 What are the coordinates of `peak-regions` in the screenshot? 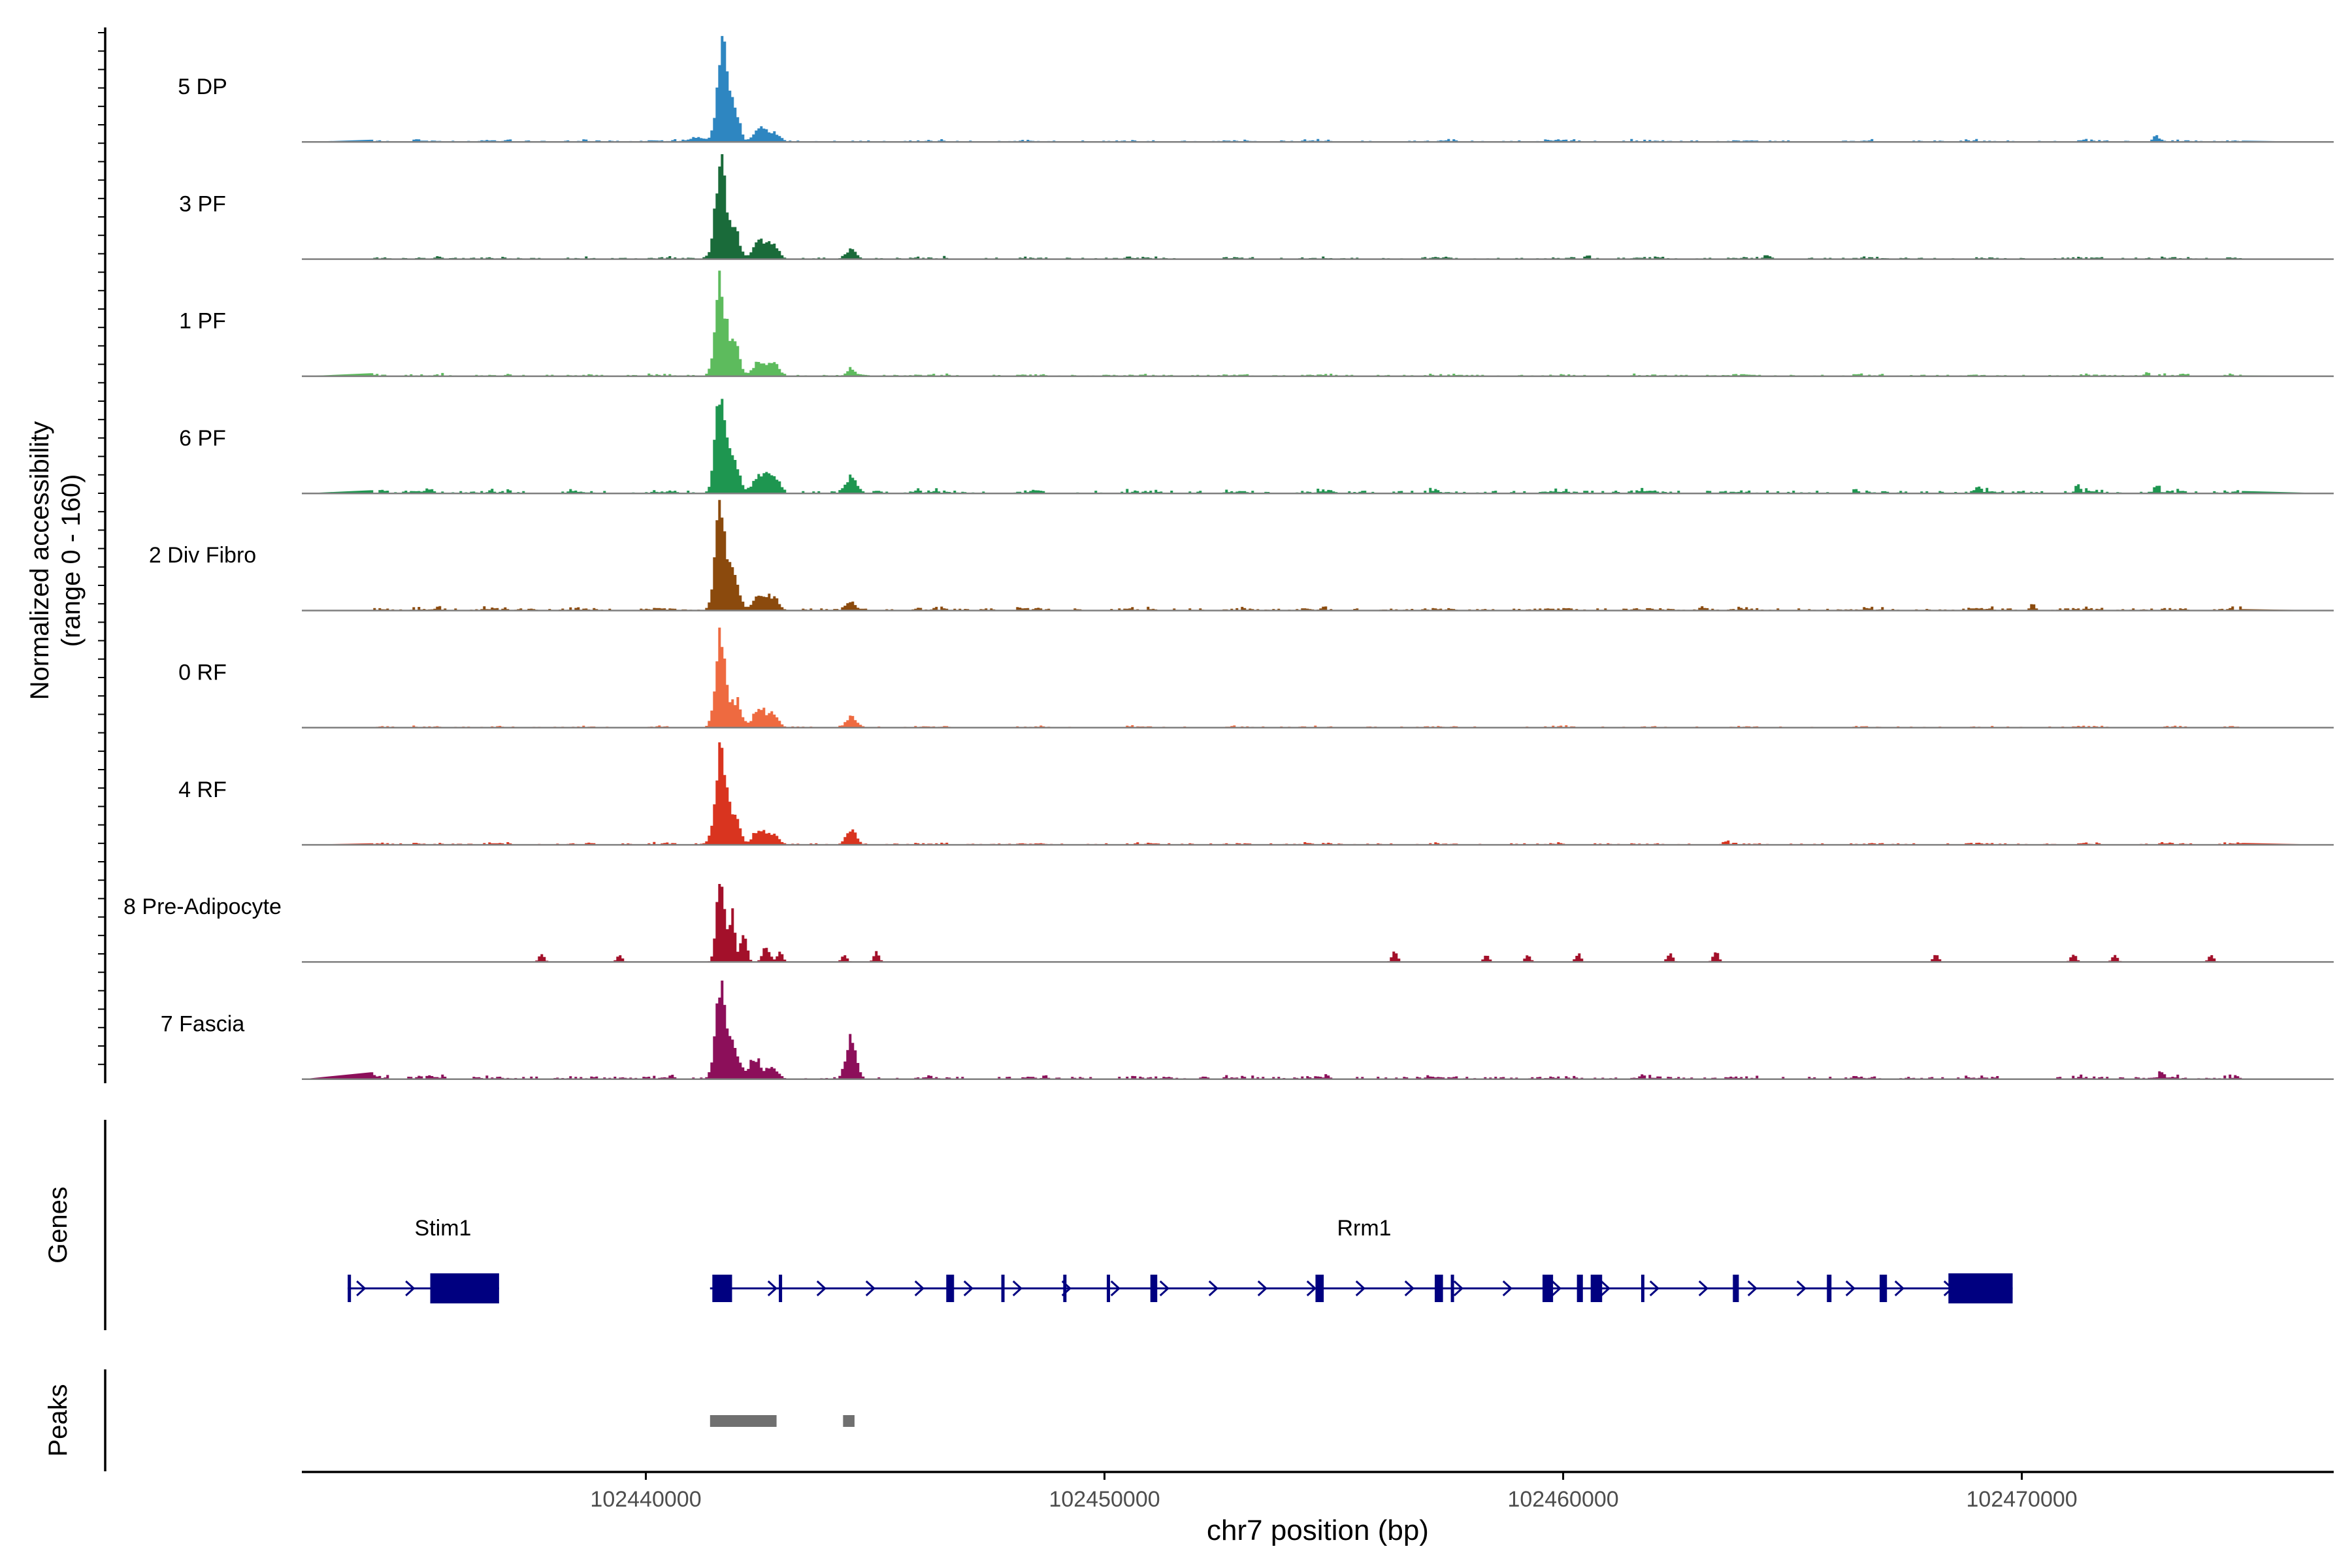 It's located at (782, 1421).